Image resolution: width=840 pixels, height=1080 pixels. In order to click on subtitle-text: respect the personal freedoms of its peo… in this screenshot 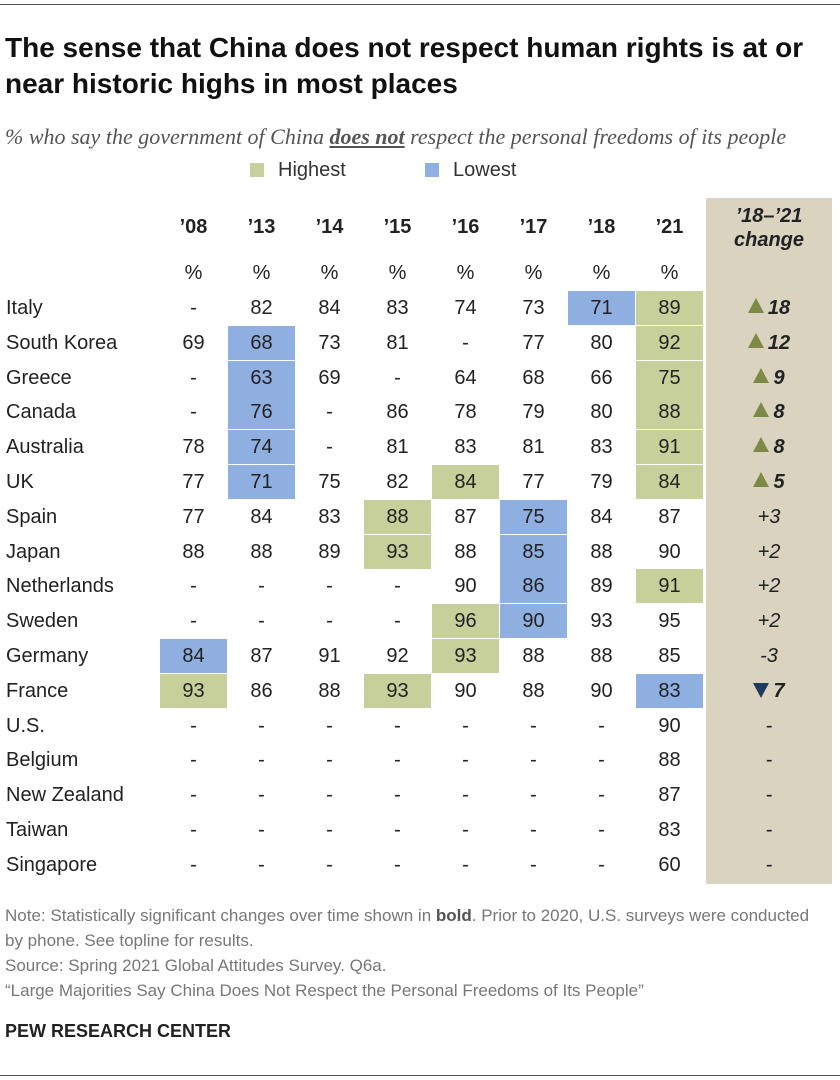, I will do `click(595, 136)`.